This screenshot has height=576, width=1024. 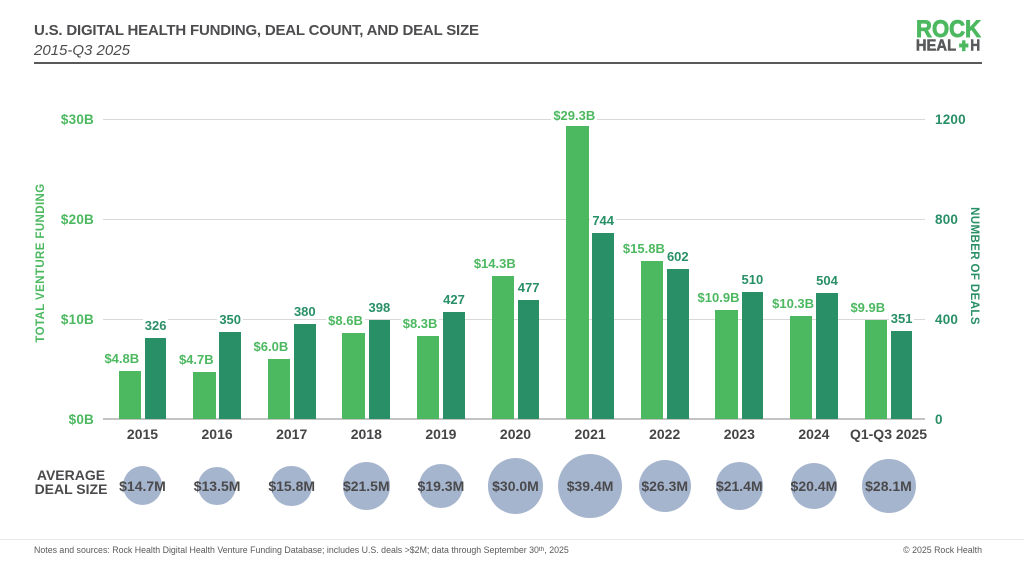 I want to click on svg-text: HEAL, so click(x=936, y=46).